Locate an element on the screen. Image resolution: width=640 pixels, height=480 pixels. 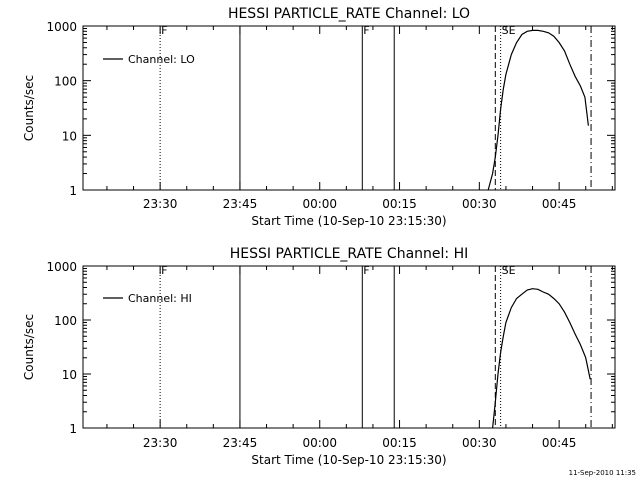
chart-1-series-line is located at coordinates (538, 110).